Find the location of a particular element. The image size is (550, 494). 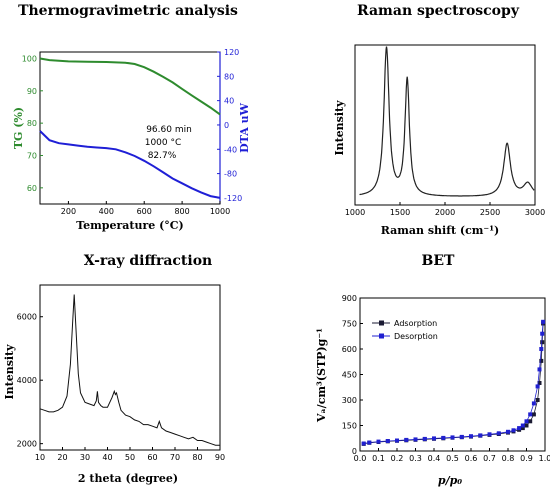

tg-series-line is located at coordinates (130, 86).